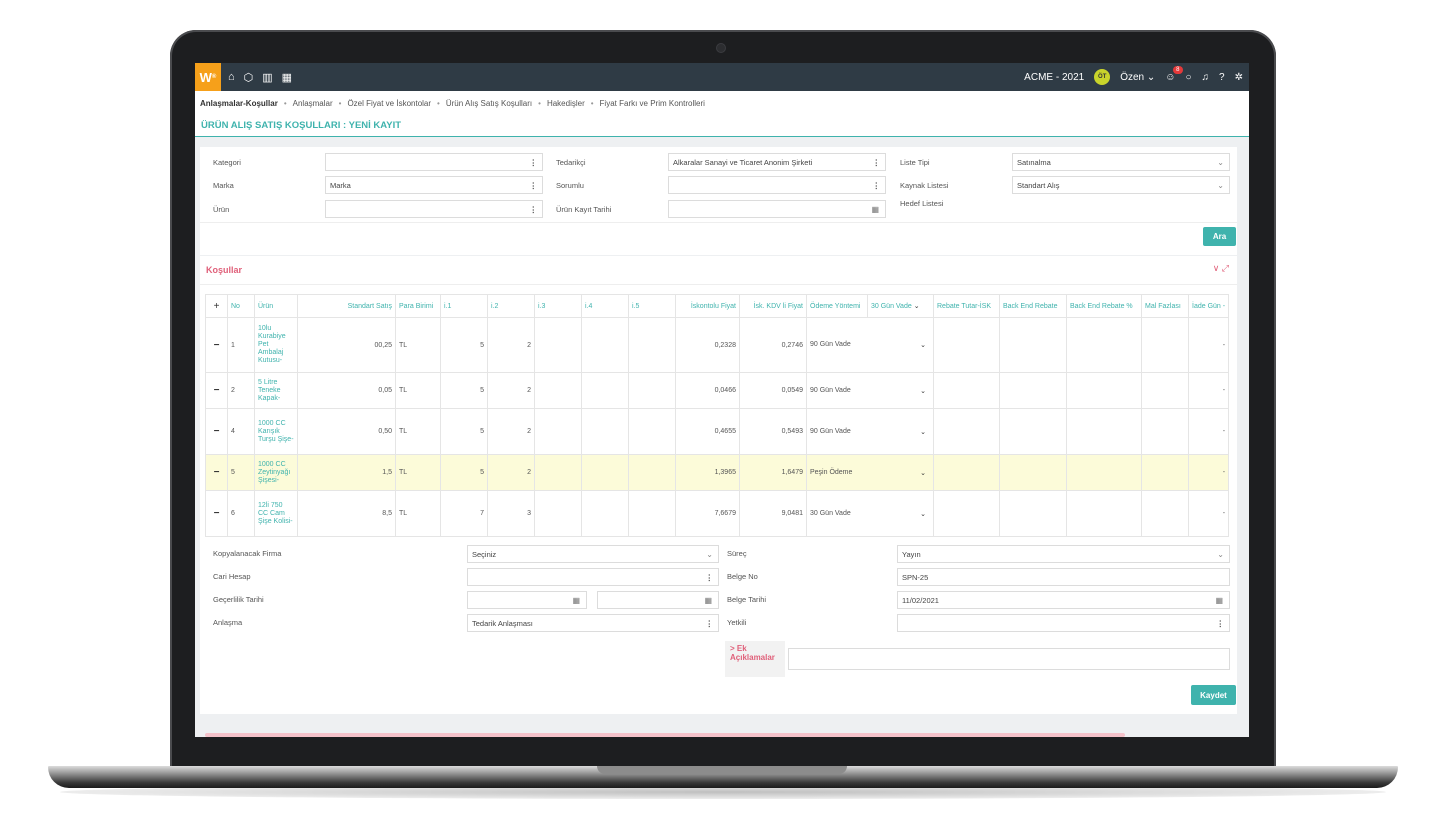 The height and width of the screenshot is (838, 1449). I want to click on gecerlilik-end: ▦, so click(658, 600).